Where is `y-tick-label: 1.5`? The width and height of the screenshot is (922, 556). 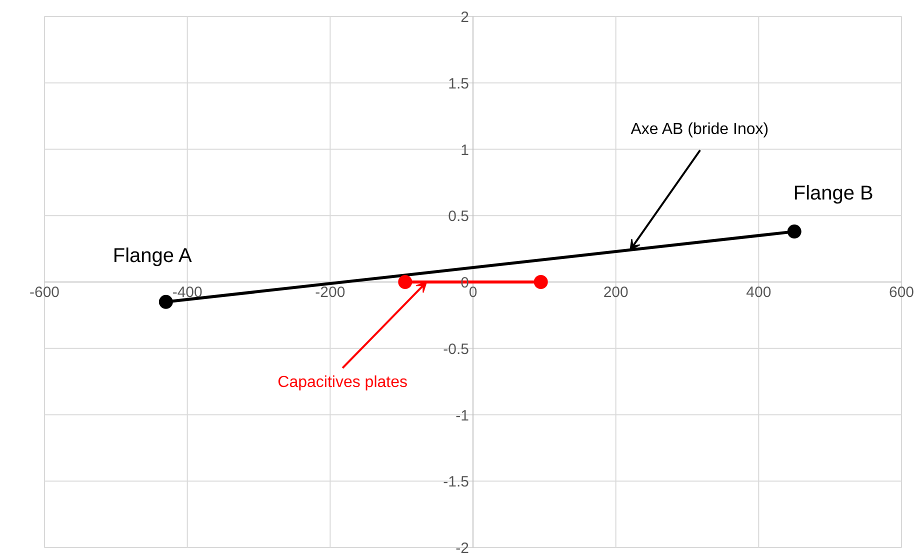
y-tick-label: 1.5 is located at coordinates (459, 83).